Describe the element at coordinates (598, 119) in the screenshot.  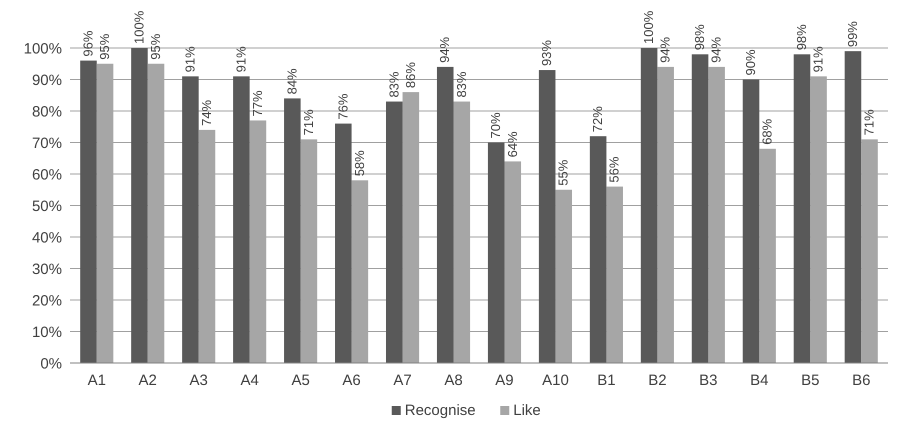
I see `data-label: 72%` at that location.